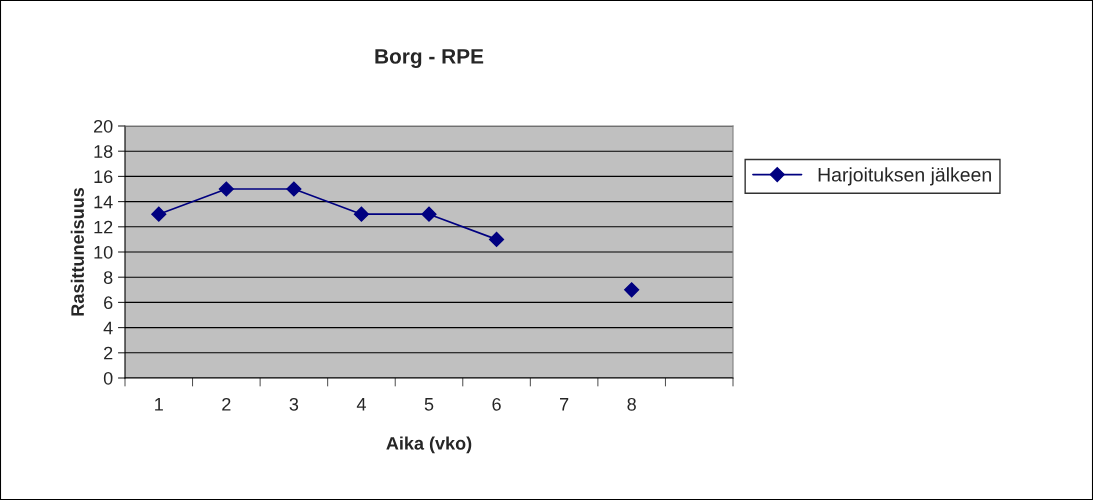 This screenshot has height=500, width=1093. I want to click on x-tick-label: 8, so click(631, 404).